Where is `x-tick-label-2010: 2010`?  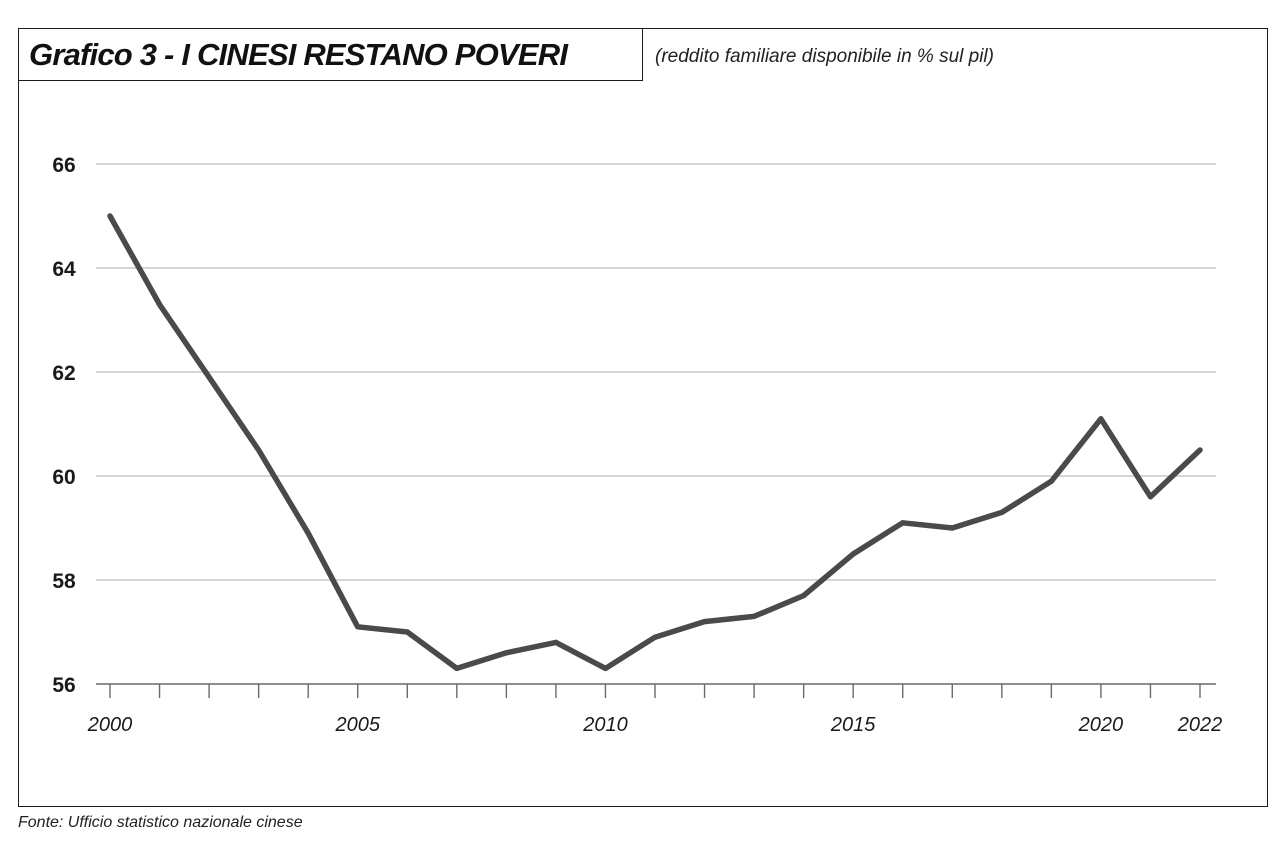 x-tick-label-2010: 2010 is located at coordinates (605, 725).